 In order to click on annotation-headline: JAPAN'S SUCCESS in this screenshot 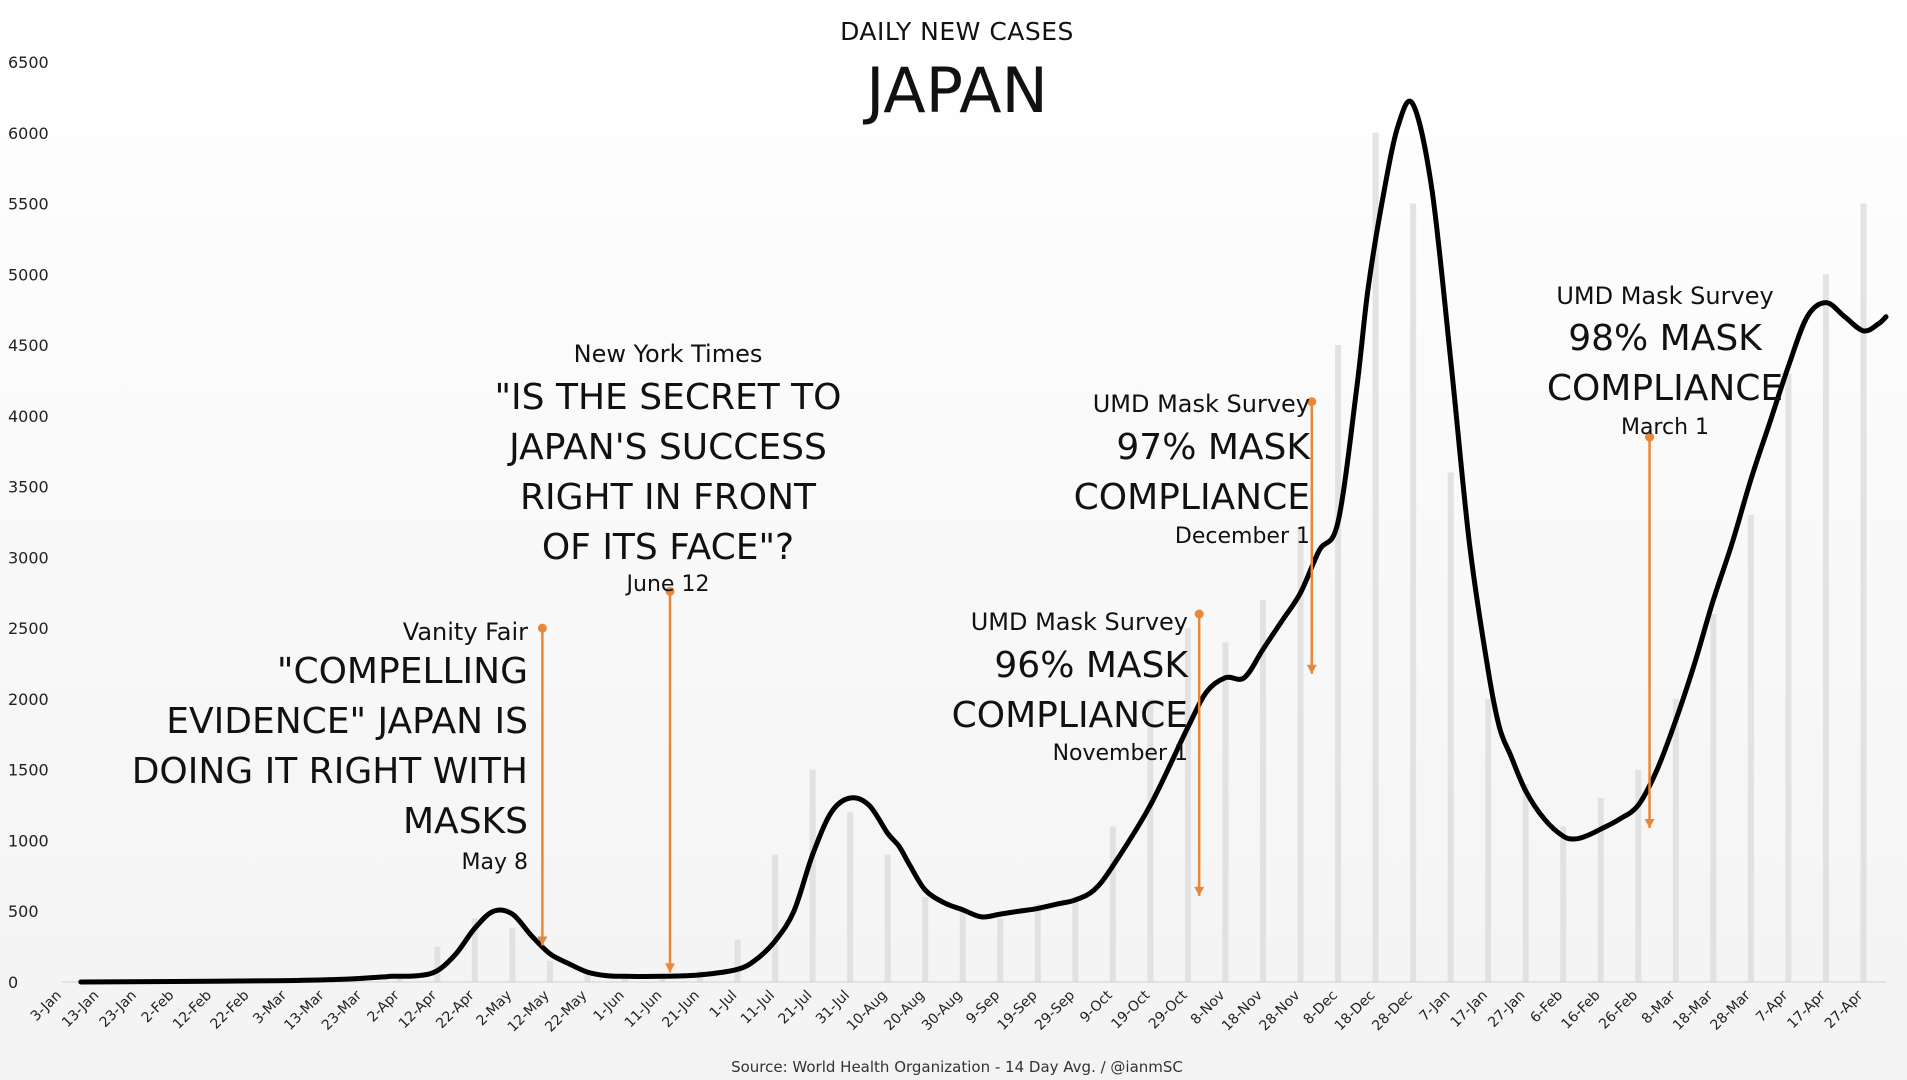, I will do `click(667, 447)`.